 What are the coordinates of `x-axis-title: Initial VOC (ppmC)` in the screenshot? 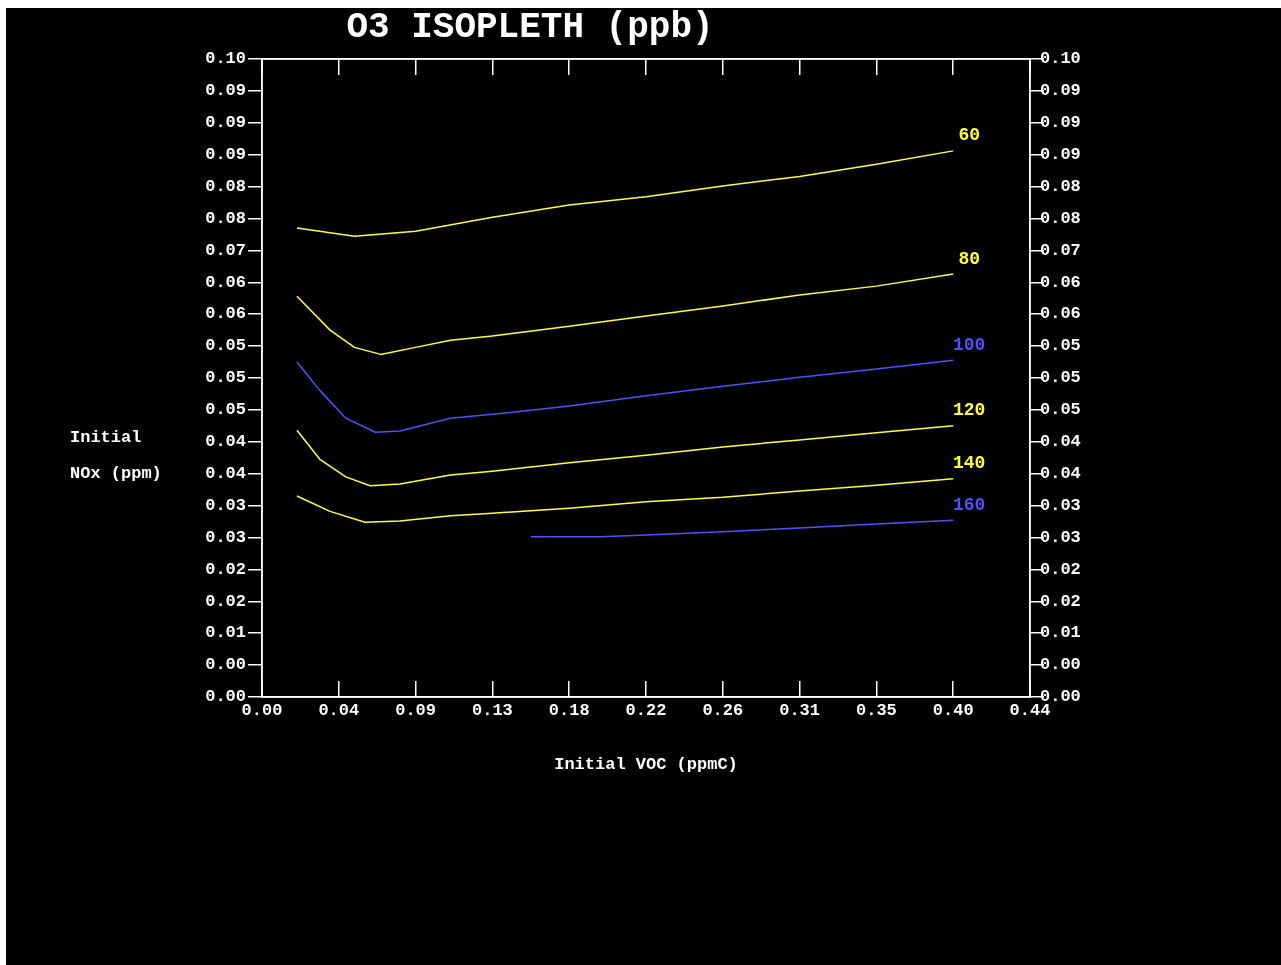 It's located at (646, 765).